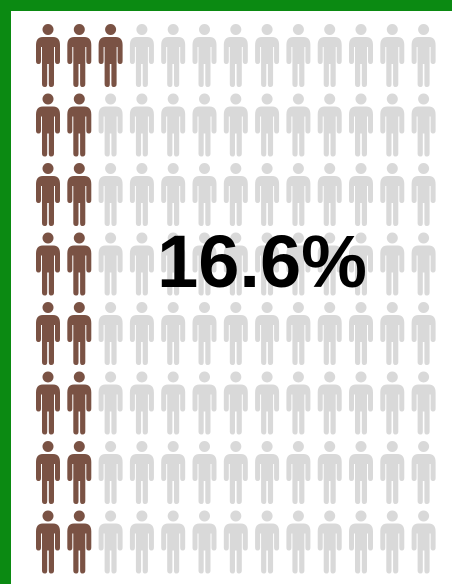 Image resolution: width=452 pixels, height=584 pixels. What do you see at coordinates (226, 5) in the screenshot?
I see `border-top` at bounding box center [226, 5].